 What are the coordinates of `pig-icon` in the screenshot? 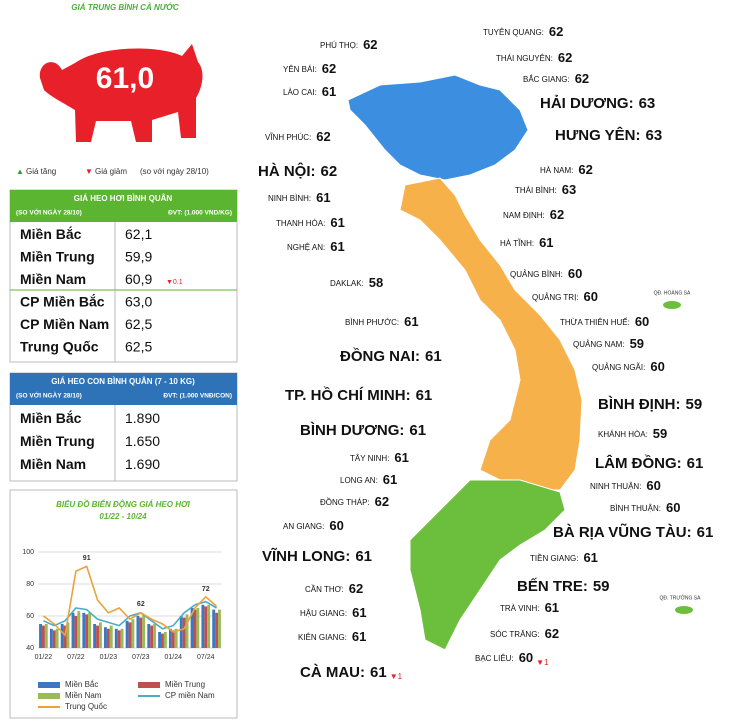 It's located at (121, 93).